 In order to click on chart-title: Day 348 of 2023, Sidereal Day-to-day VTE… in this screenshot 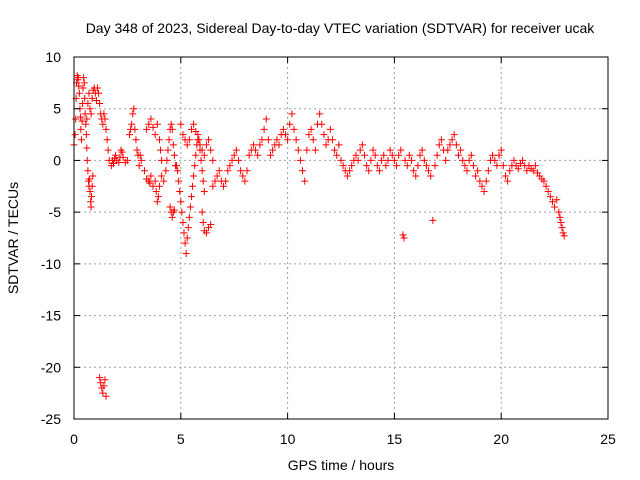, I will do `click(341, 28)`.